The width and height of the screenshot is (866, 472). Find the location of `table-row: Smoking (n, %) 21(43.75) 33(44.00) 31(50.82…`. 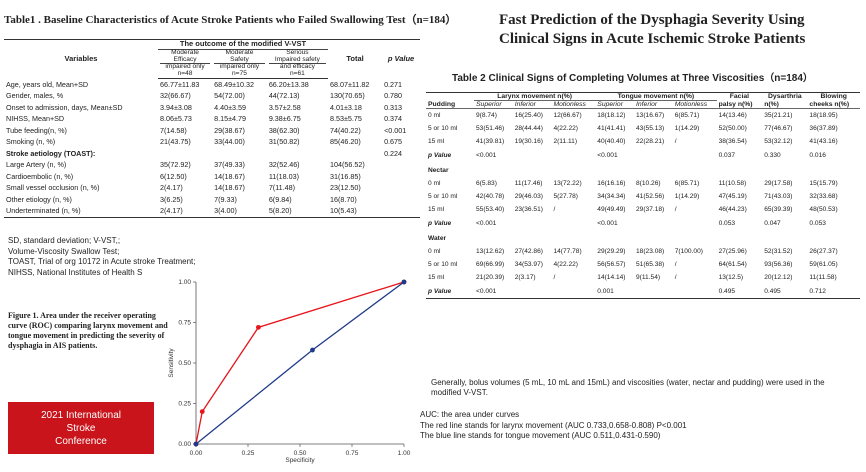

table-row: Smoking (n, %) 21(43.75) 33(44.00) 31(50.82… is located at coordinates (212, 143).